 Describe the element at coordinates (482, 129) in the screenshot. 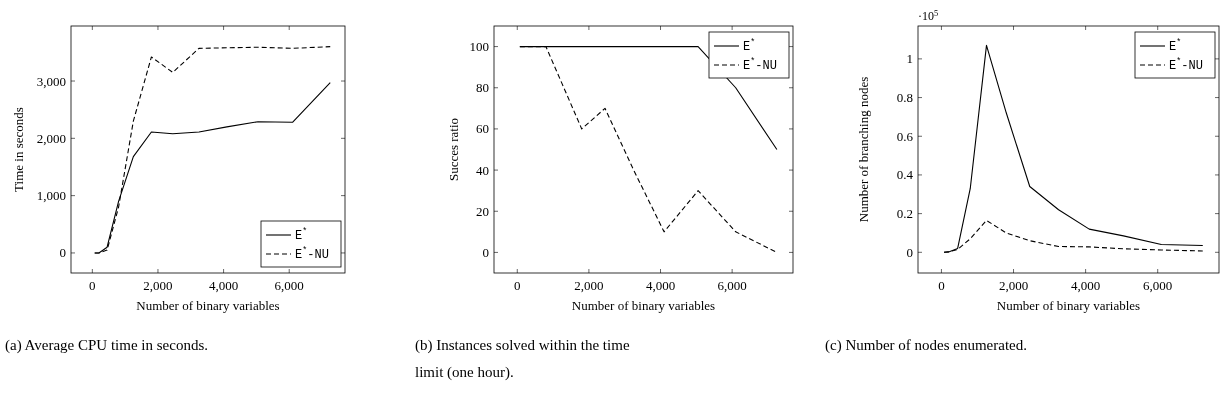

I see `y-tick-label: 60` at that location.